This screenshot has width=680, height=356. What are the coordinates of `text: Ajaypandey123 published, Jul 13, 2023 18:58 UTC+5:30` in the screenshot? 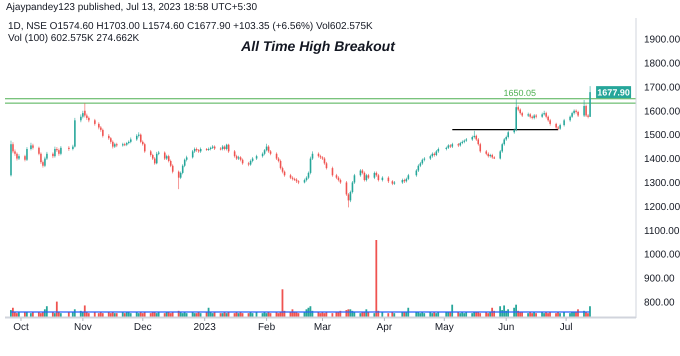 It's located at (132, 7).